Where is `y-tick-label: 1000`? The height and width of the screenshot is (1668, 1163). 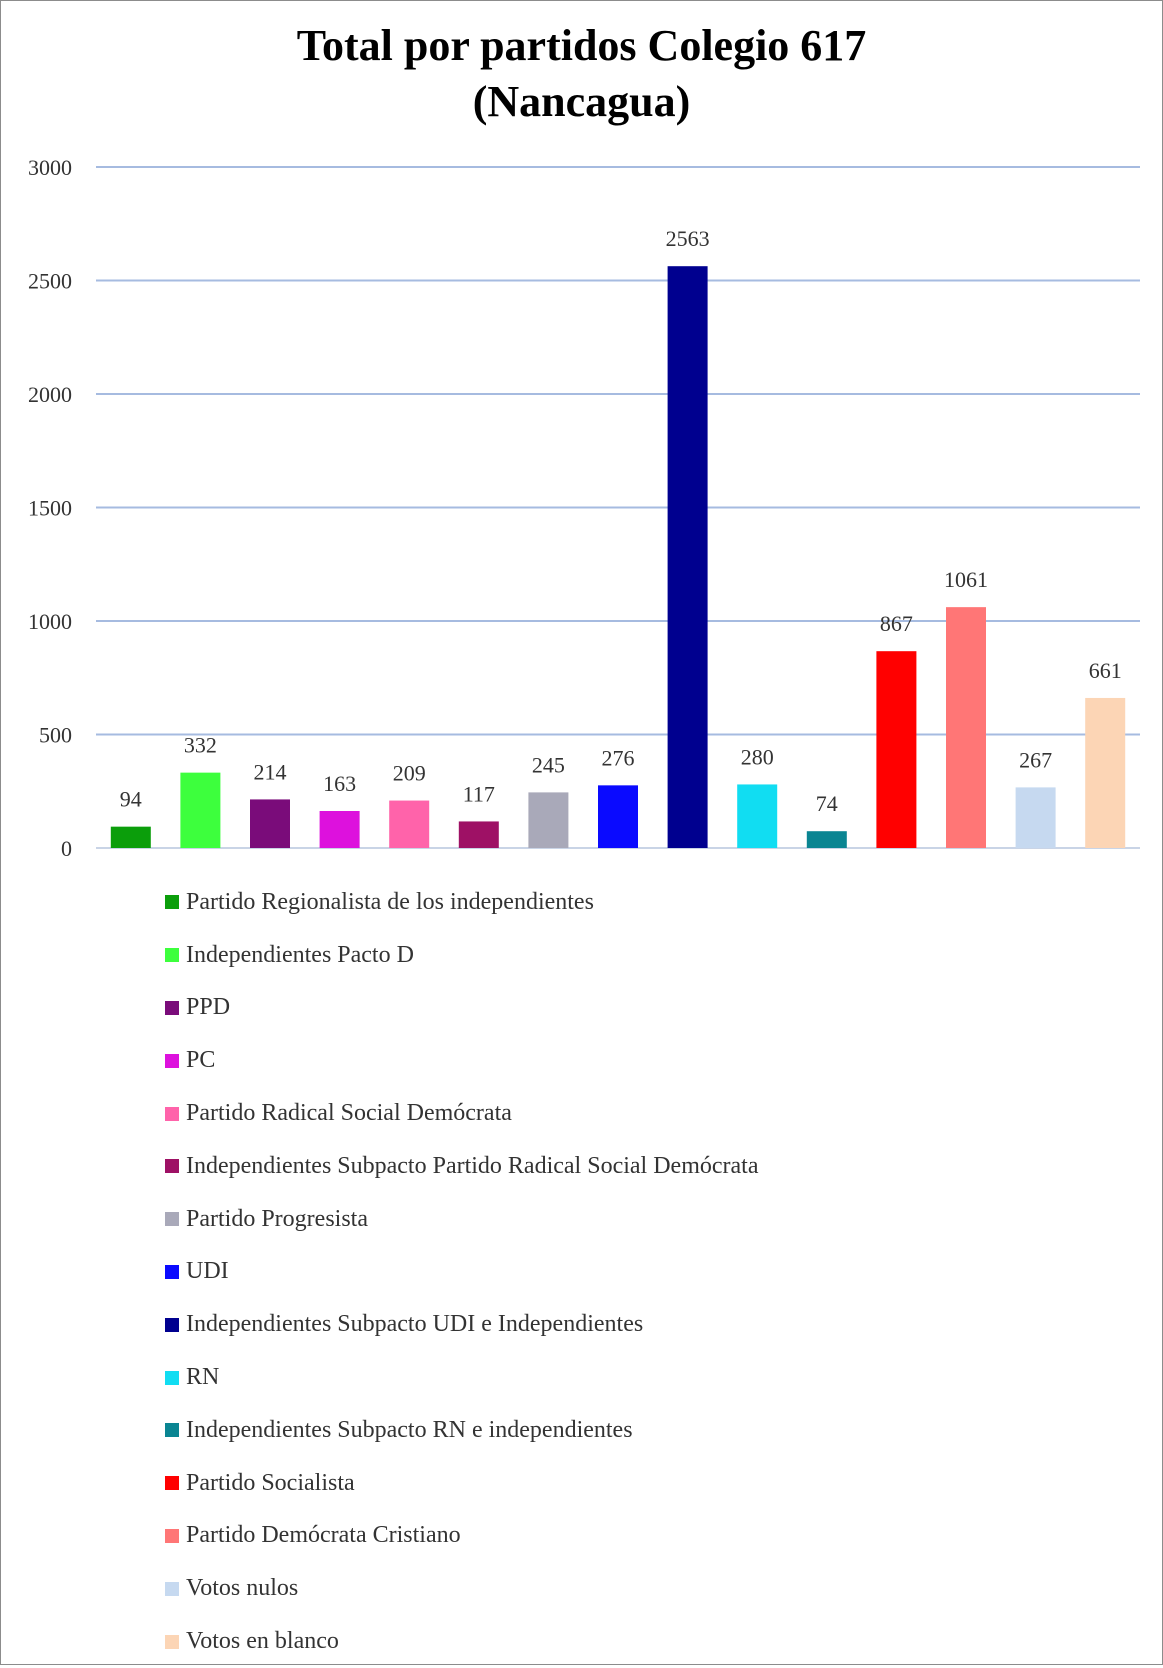
y-tick-label: 1000 is located at coordinates (50, 621).